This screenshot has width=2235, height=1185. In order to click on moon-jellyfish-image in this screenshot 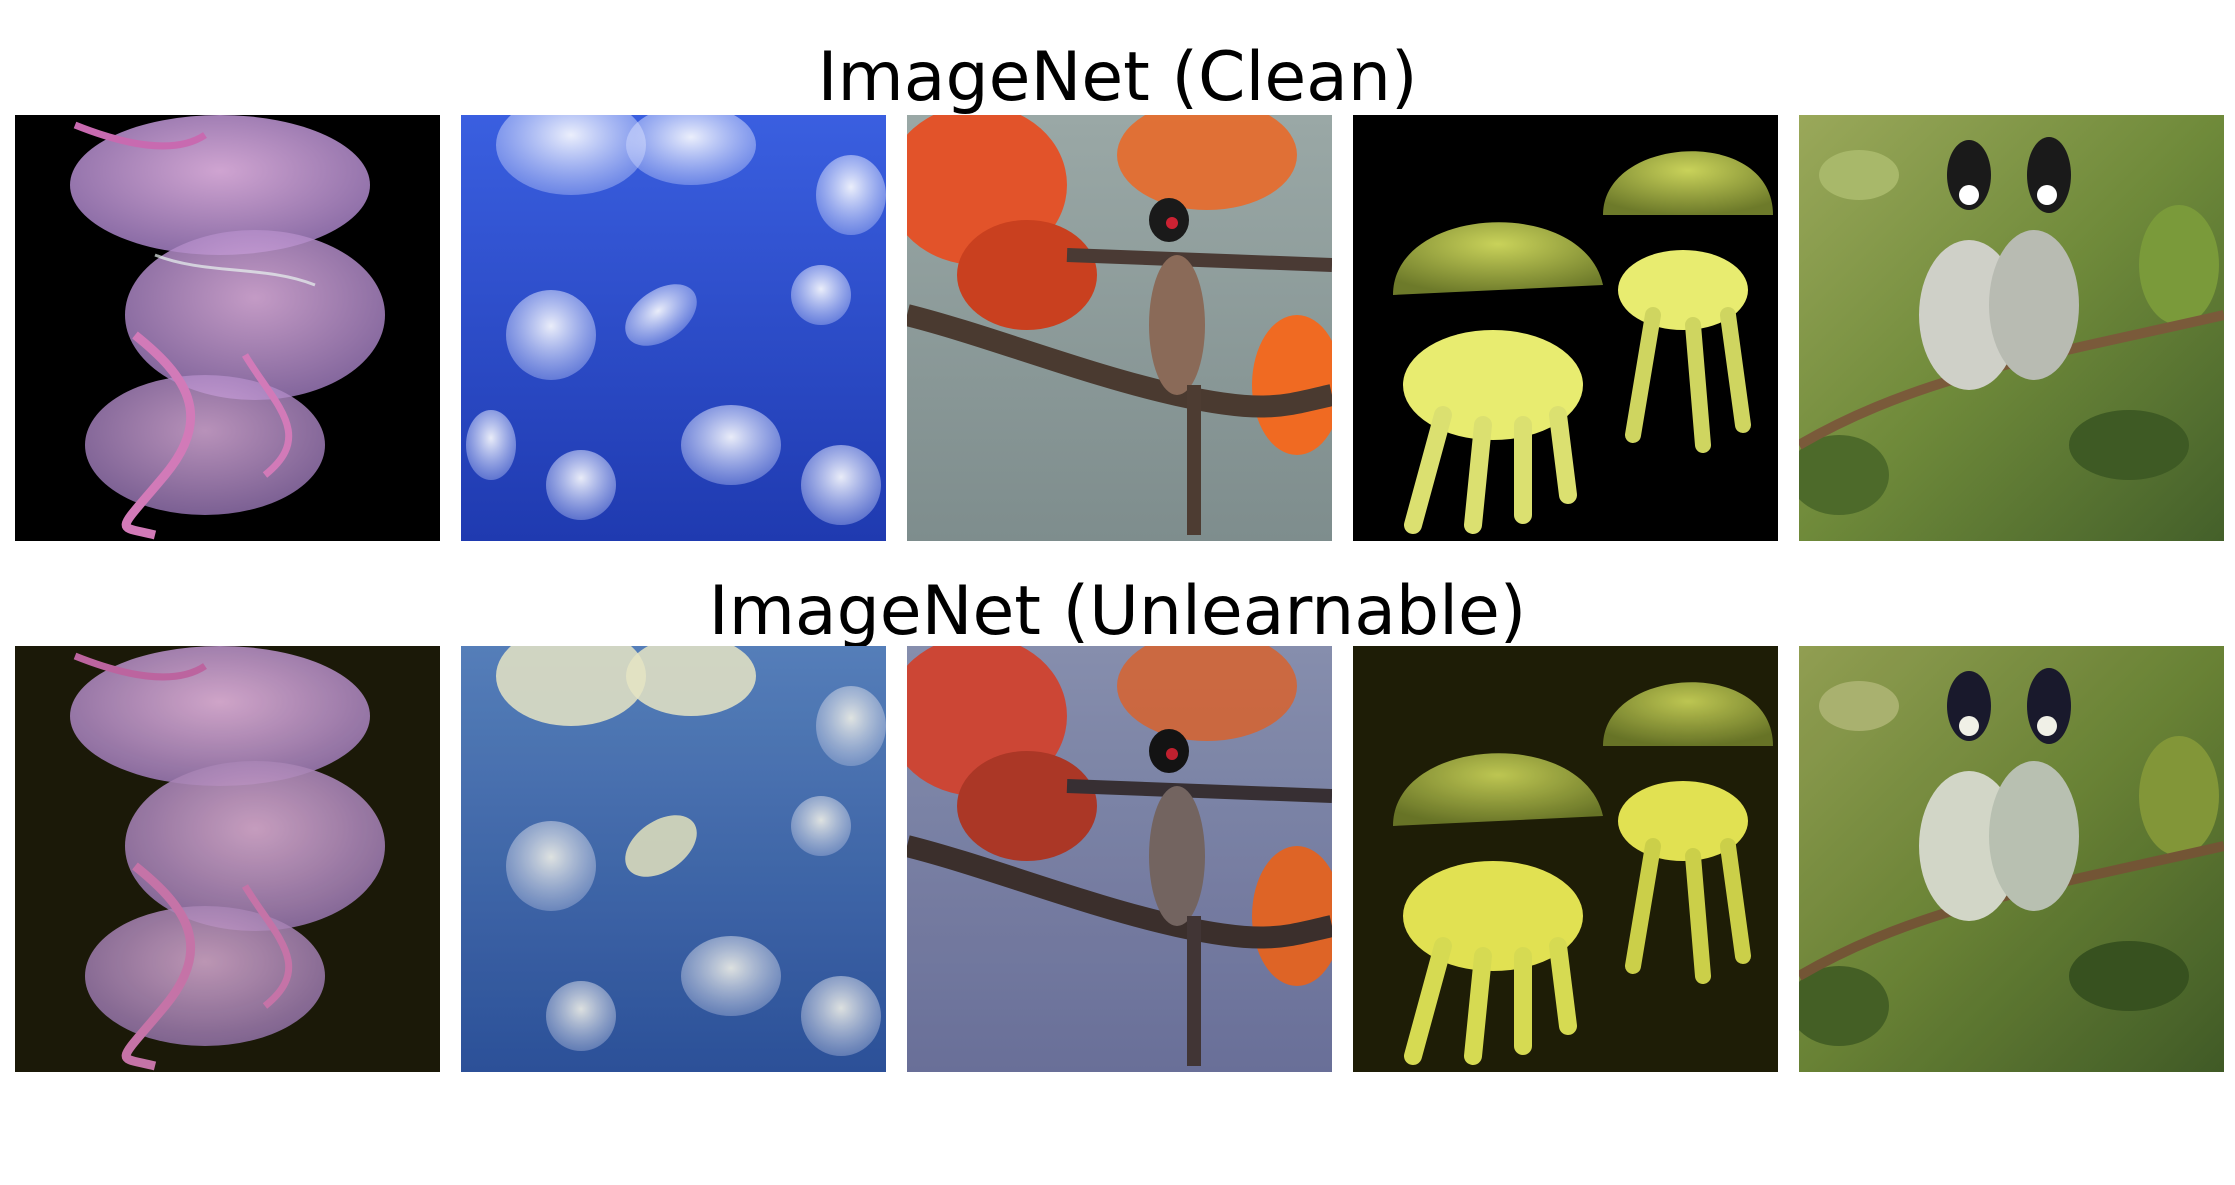, I will do `click(673, 328)`.